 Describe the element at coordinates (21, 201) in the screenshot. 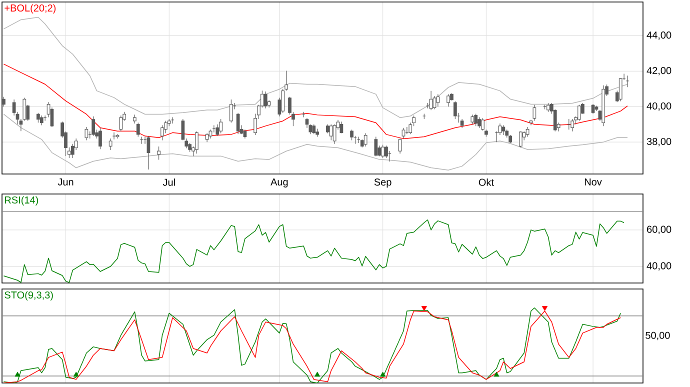

I see `chart-title: RSI(14)` at that location.